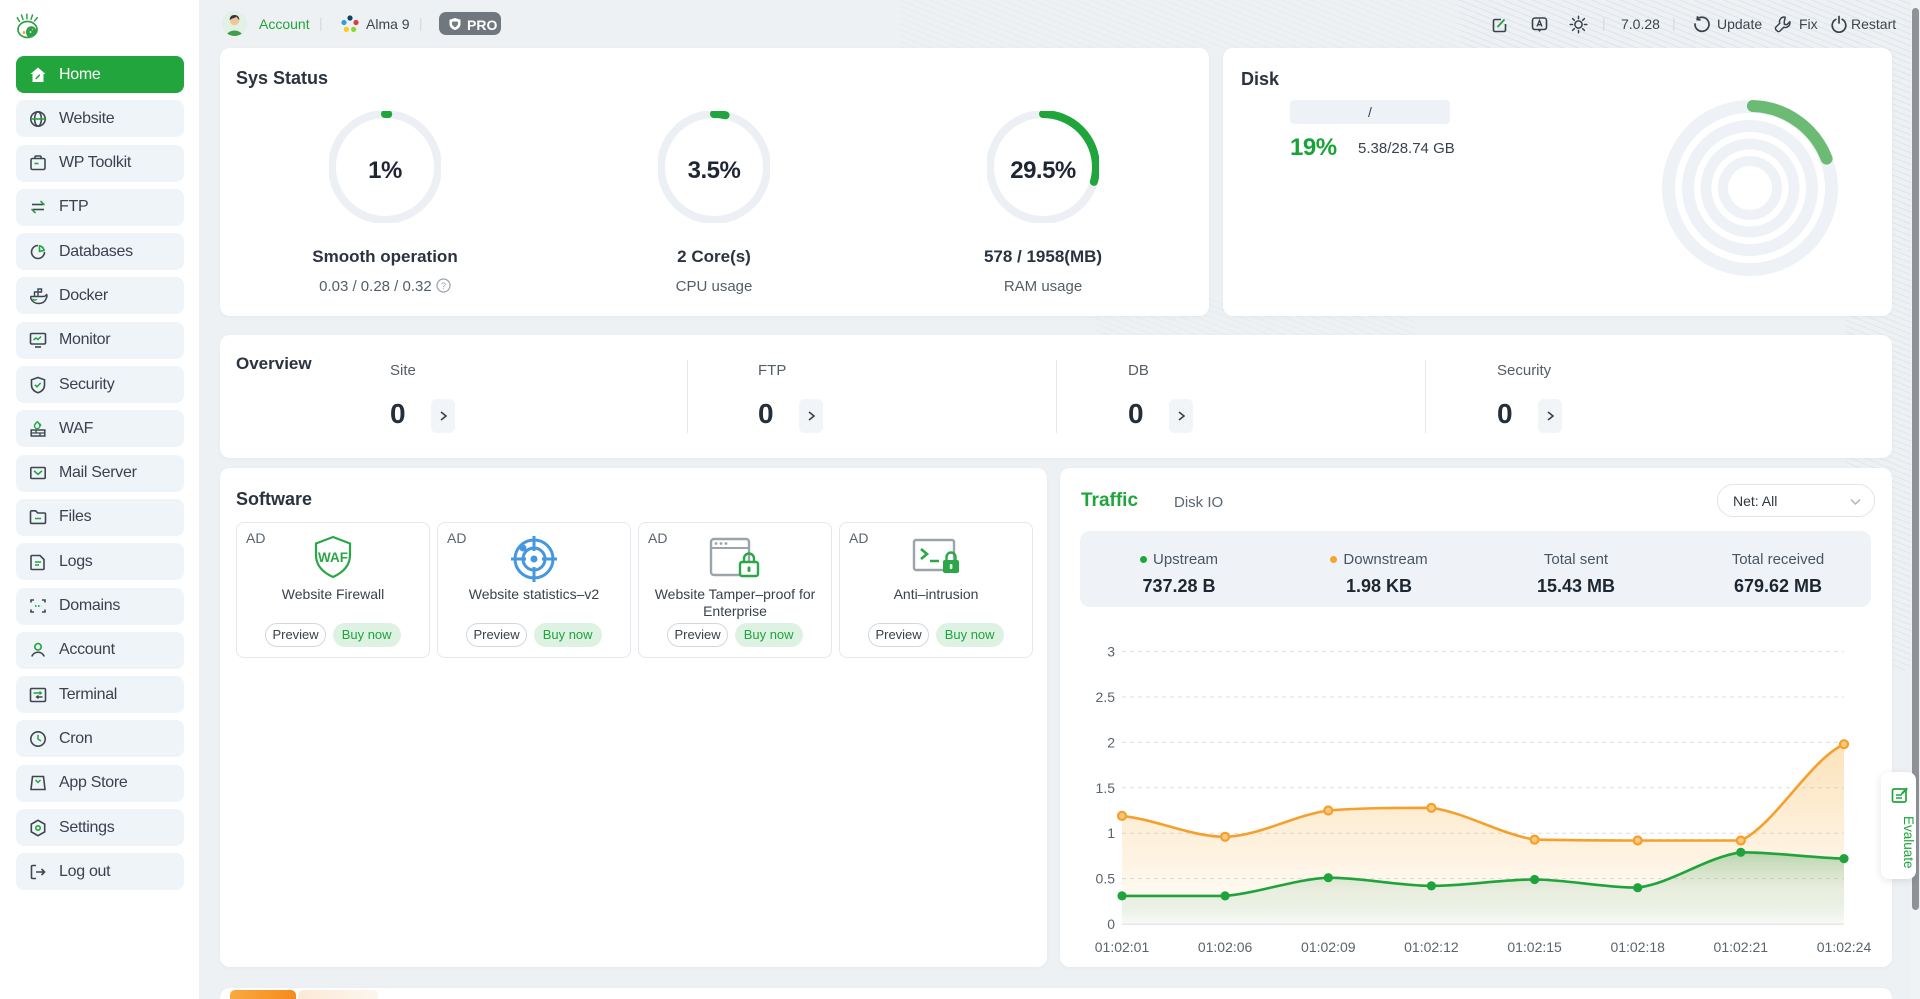  Describe the element at coordinates (333, 557) in the screenshot. I see `svg-text: WAF` at that location.